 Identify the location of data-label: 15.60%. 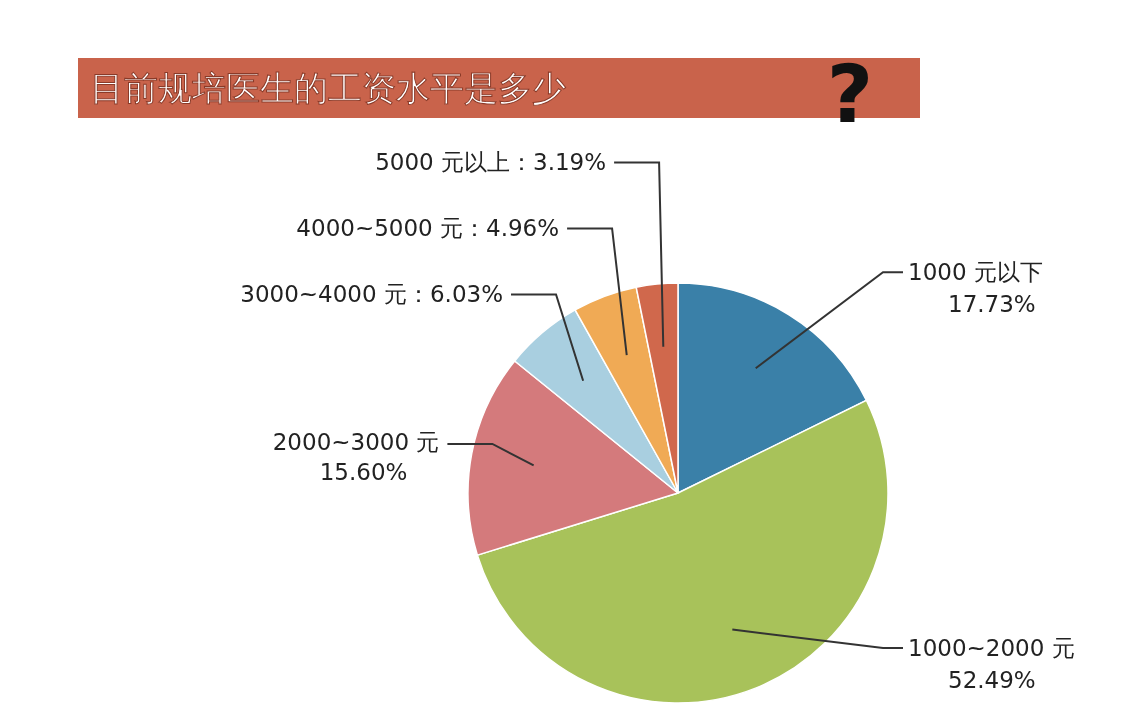
(363, 471).